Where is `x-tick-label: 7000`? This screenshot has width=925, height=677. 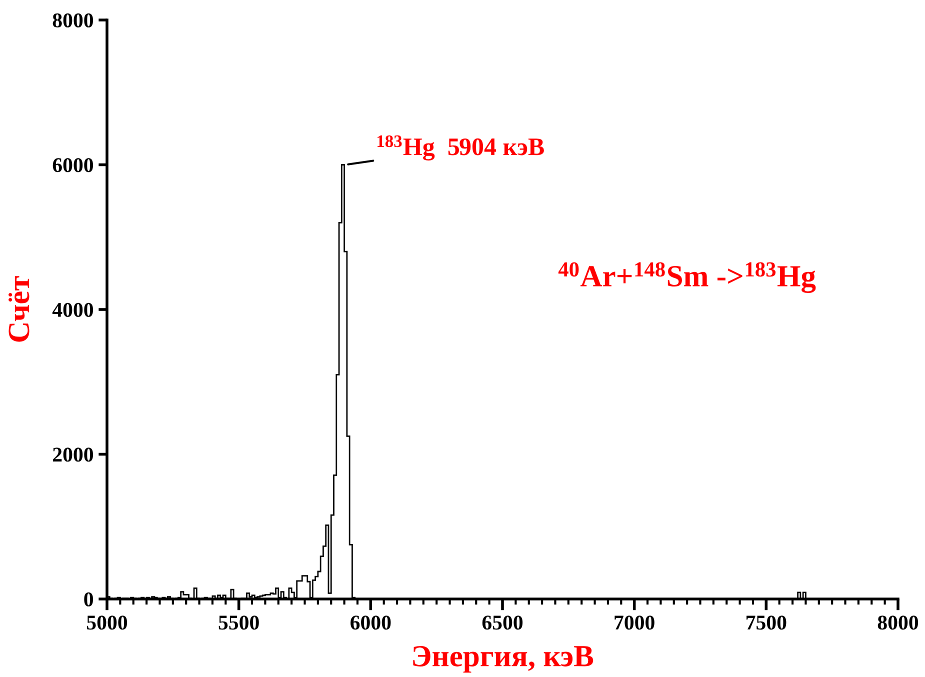 x-tick-label: 7000 is located at coordinates (634, 623).